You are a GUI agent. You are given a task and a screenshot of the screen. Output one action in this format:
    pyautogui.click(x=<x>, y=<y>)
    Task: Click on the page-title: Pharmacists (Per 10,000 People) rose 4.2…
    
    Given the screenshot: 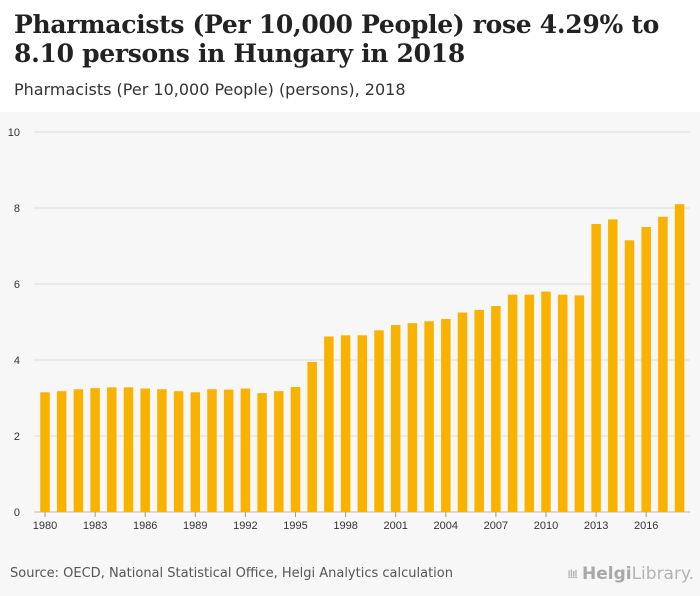 What is the action you would take?
    pyautogui.click(x=336, y=39)
    